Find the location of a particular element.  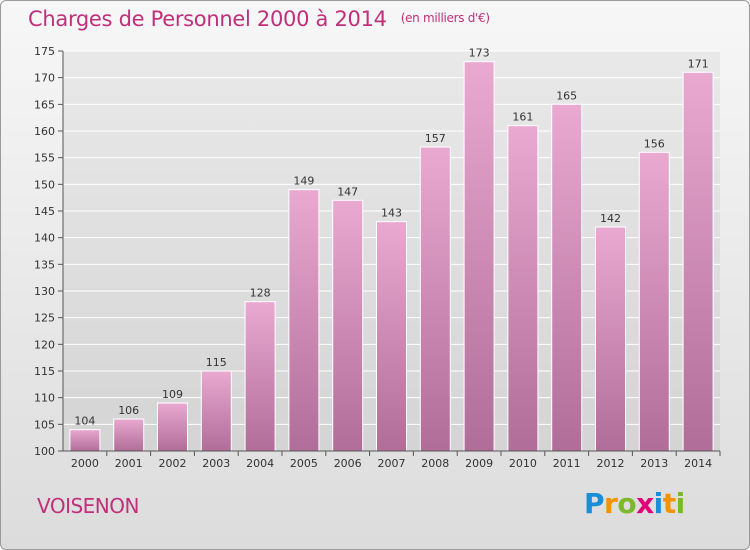

x-tick-label: 2014 is located at coordinates (698, 463).